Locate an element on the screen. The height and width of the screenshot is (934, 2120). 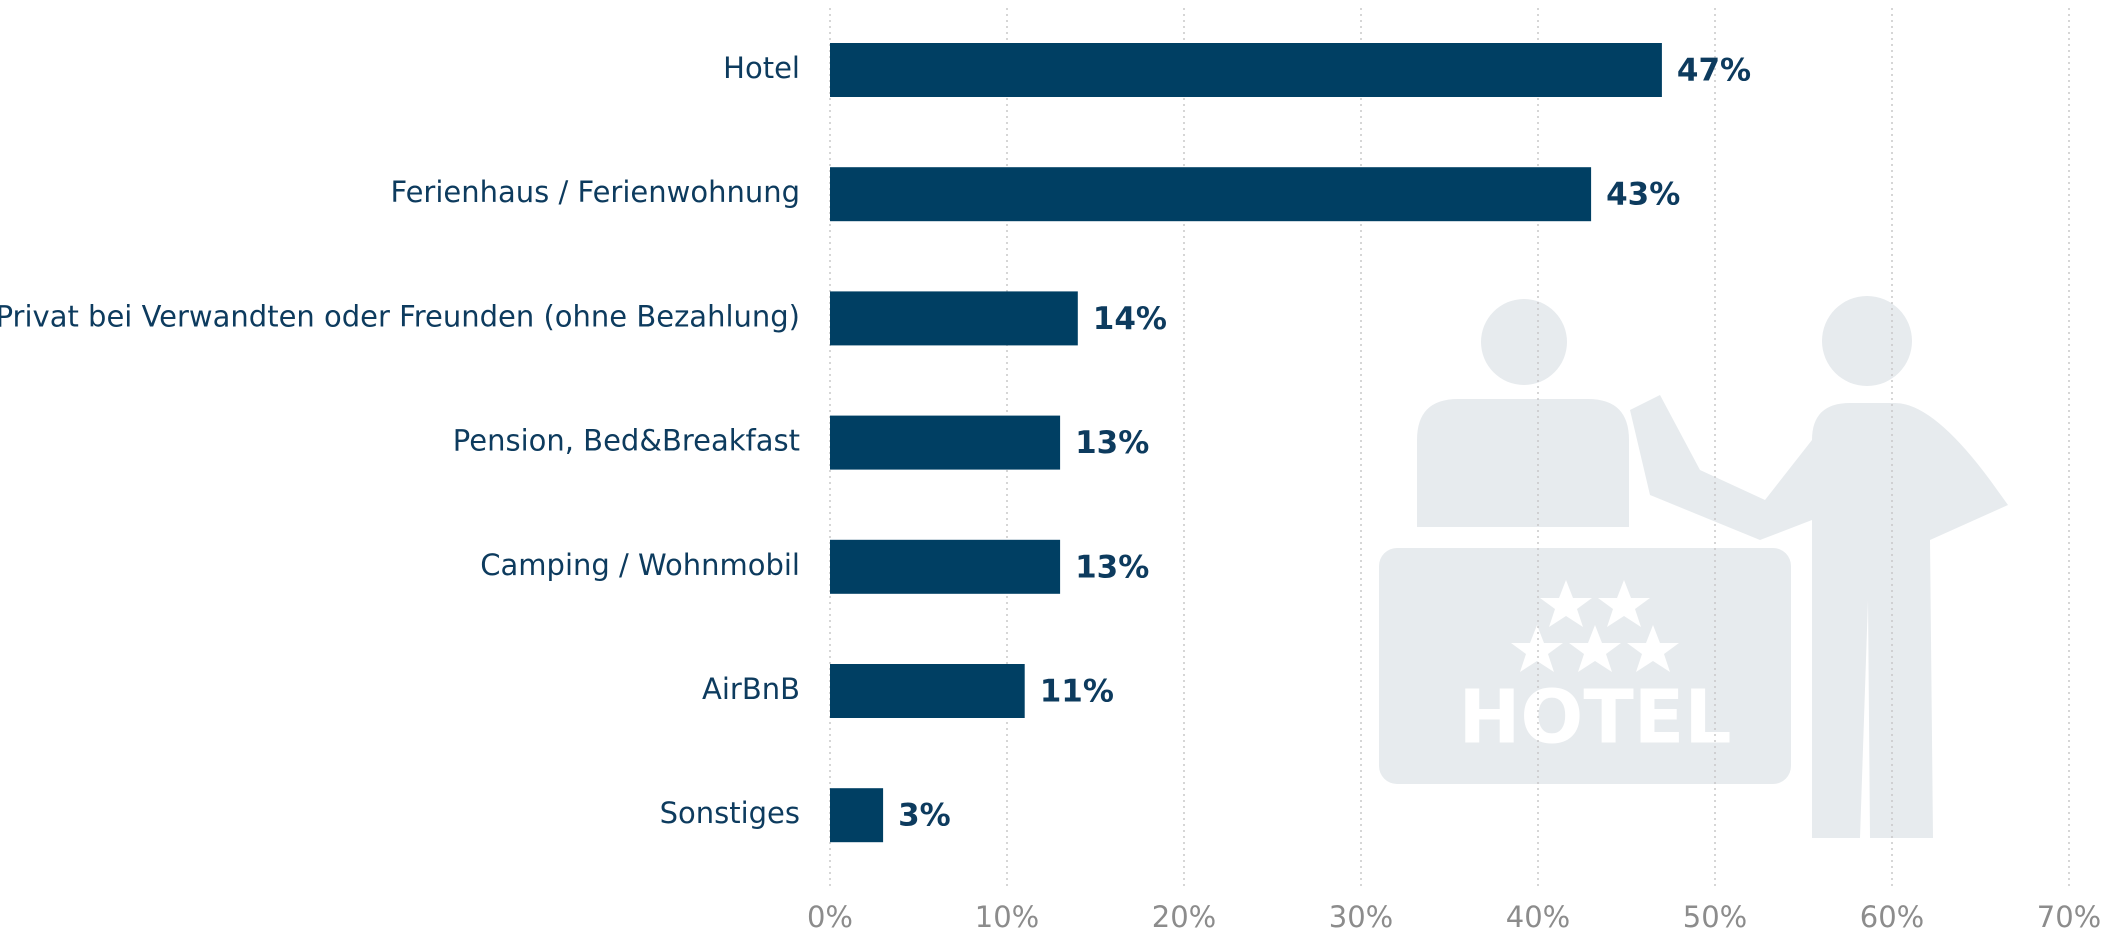
x-tick-label: 50% is located at coordinates (1715, 917).